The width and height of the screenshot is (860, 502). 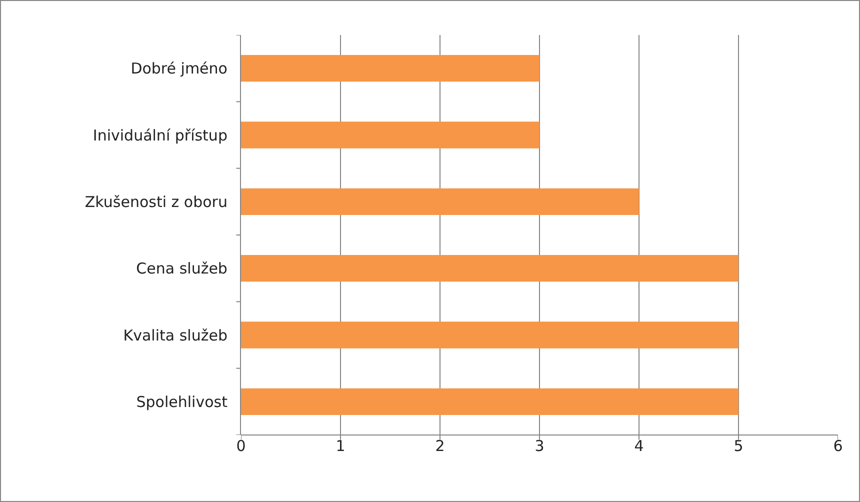 I want to click on y-tick-label: Zkušenosti z oboru, so click(x=160, y=201).